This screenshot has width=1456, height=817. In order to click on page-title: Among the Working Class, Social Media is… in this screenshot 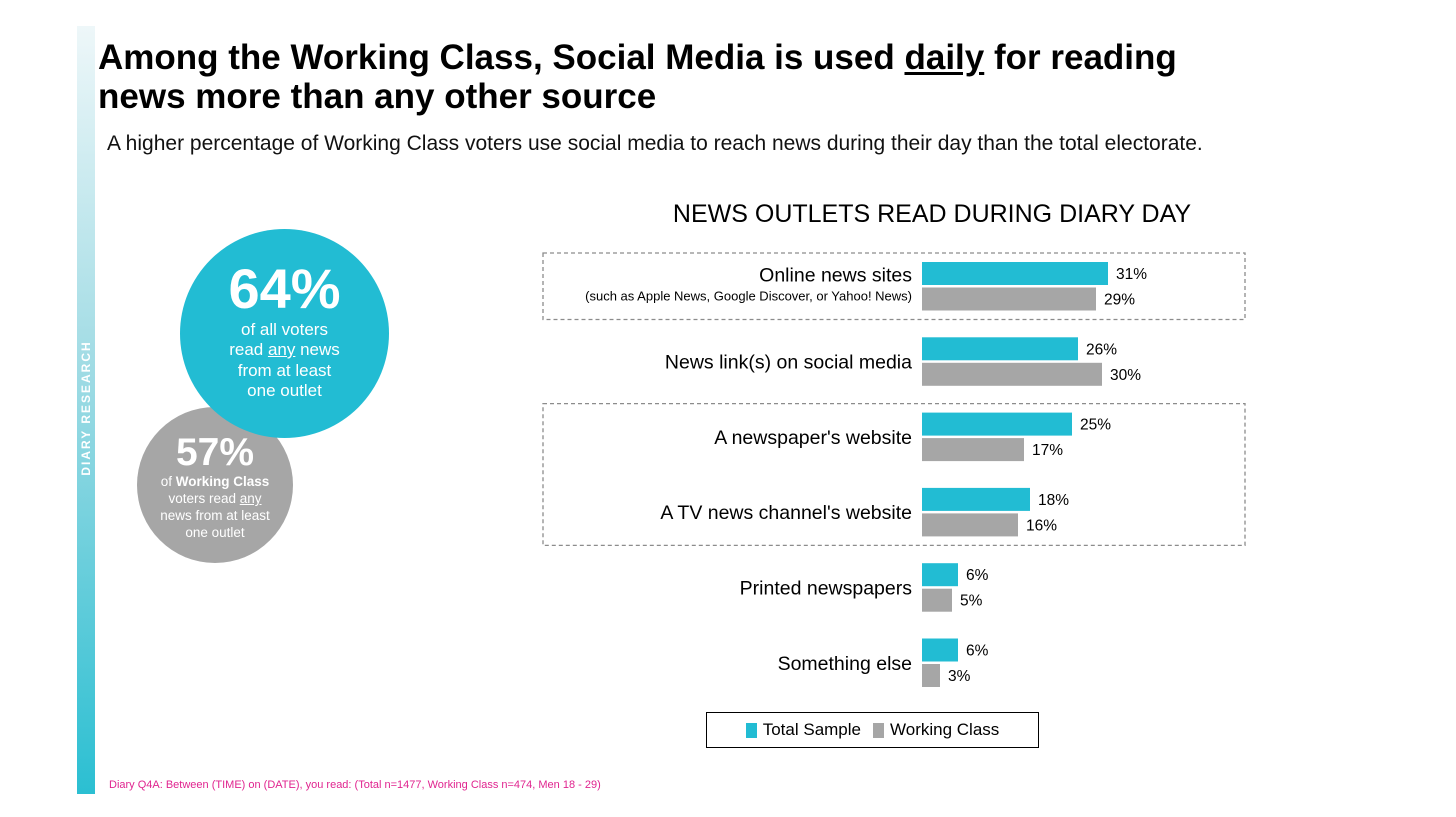, I will do `click(648, 77)`.